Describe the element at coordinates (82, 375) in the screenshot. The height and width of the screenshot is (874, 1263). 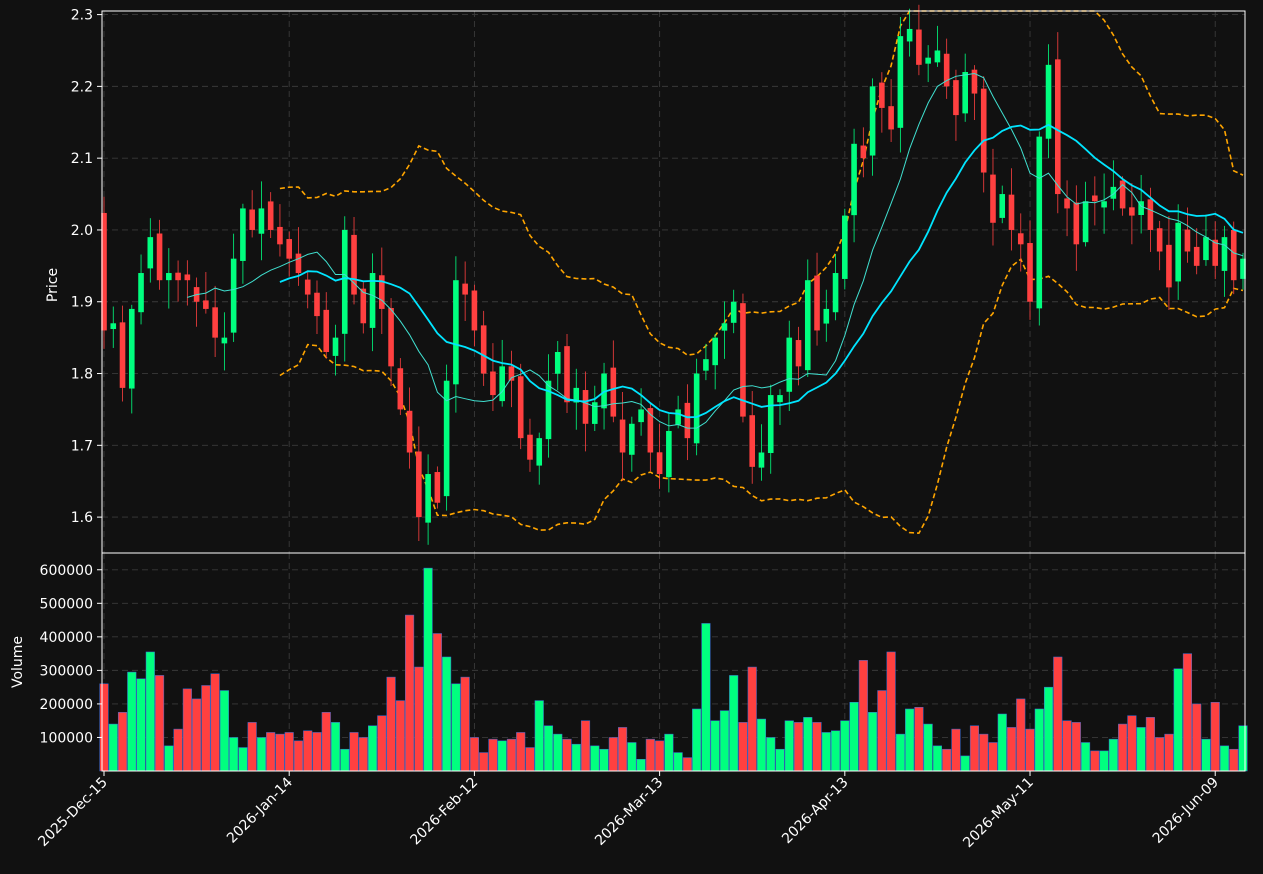
I see `price-tick-label: 1.8` at that location.